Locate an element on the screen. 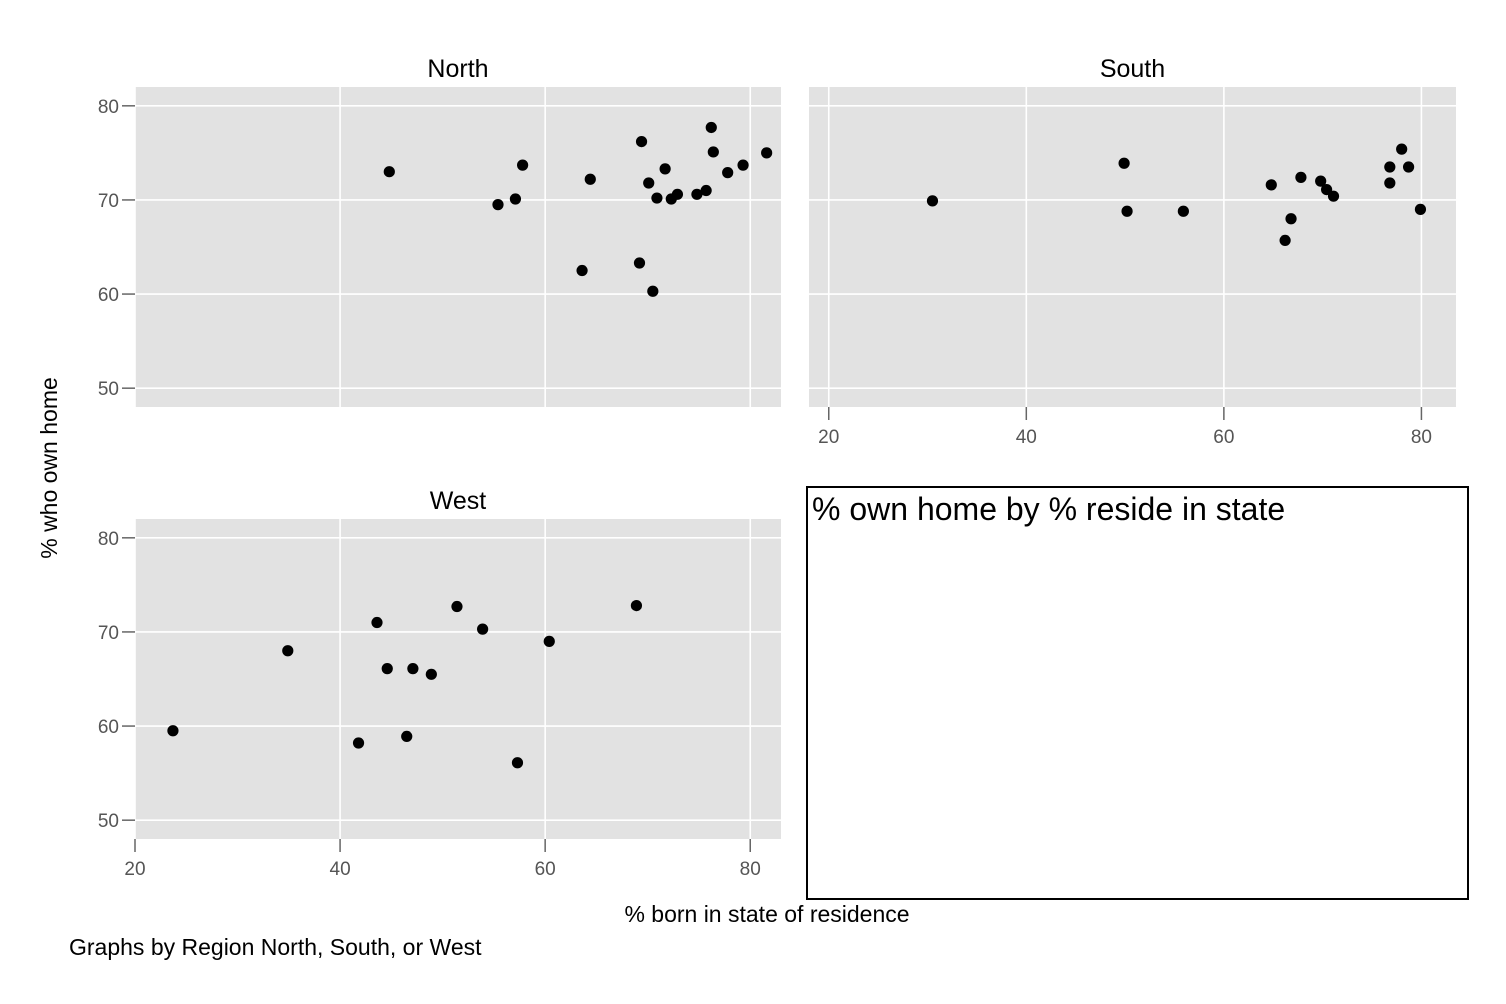  y-axis-label: % who own home is located at coordinates (49, 468).